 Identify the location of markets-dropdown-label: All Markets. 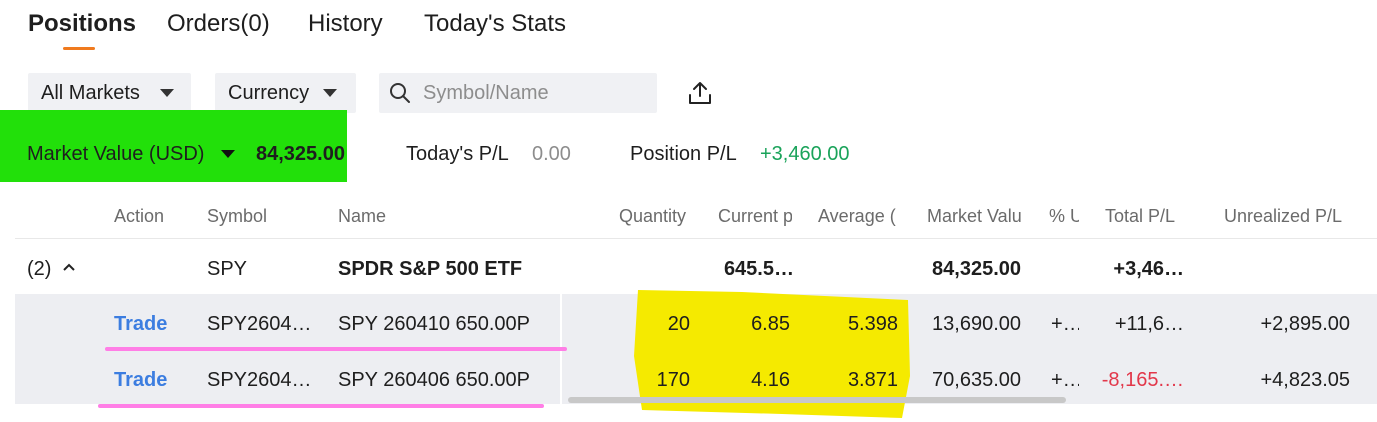
(90, 92).